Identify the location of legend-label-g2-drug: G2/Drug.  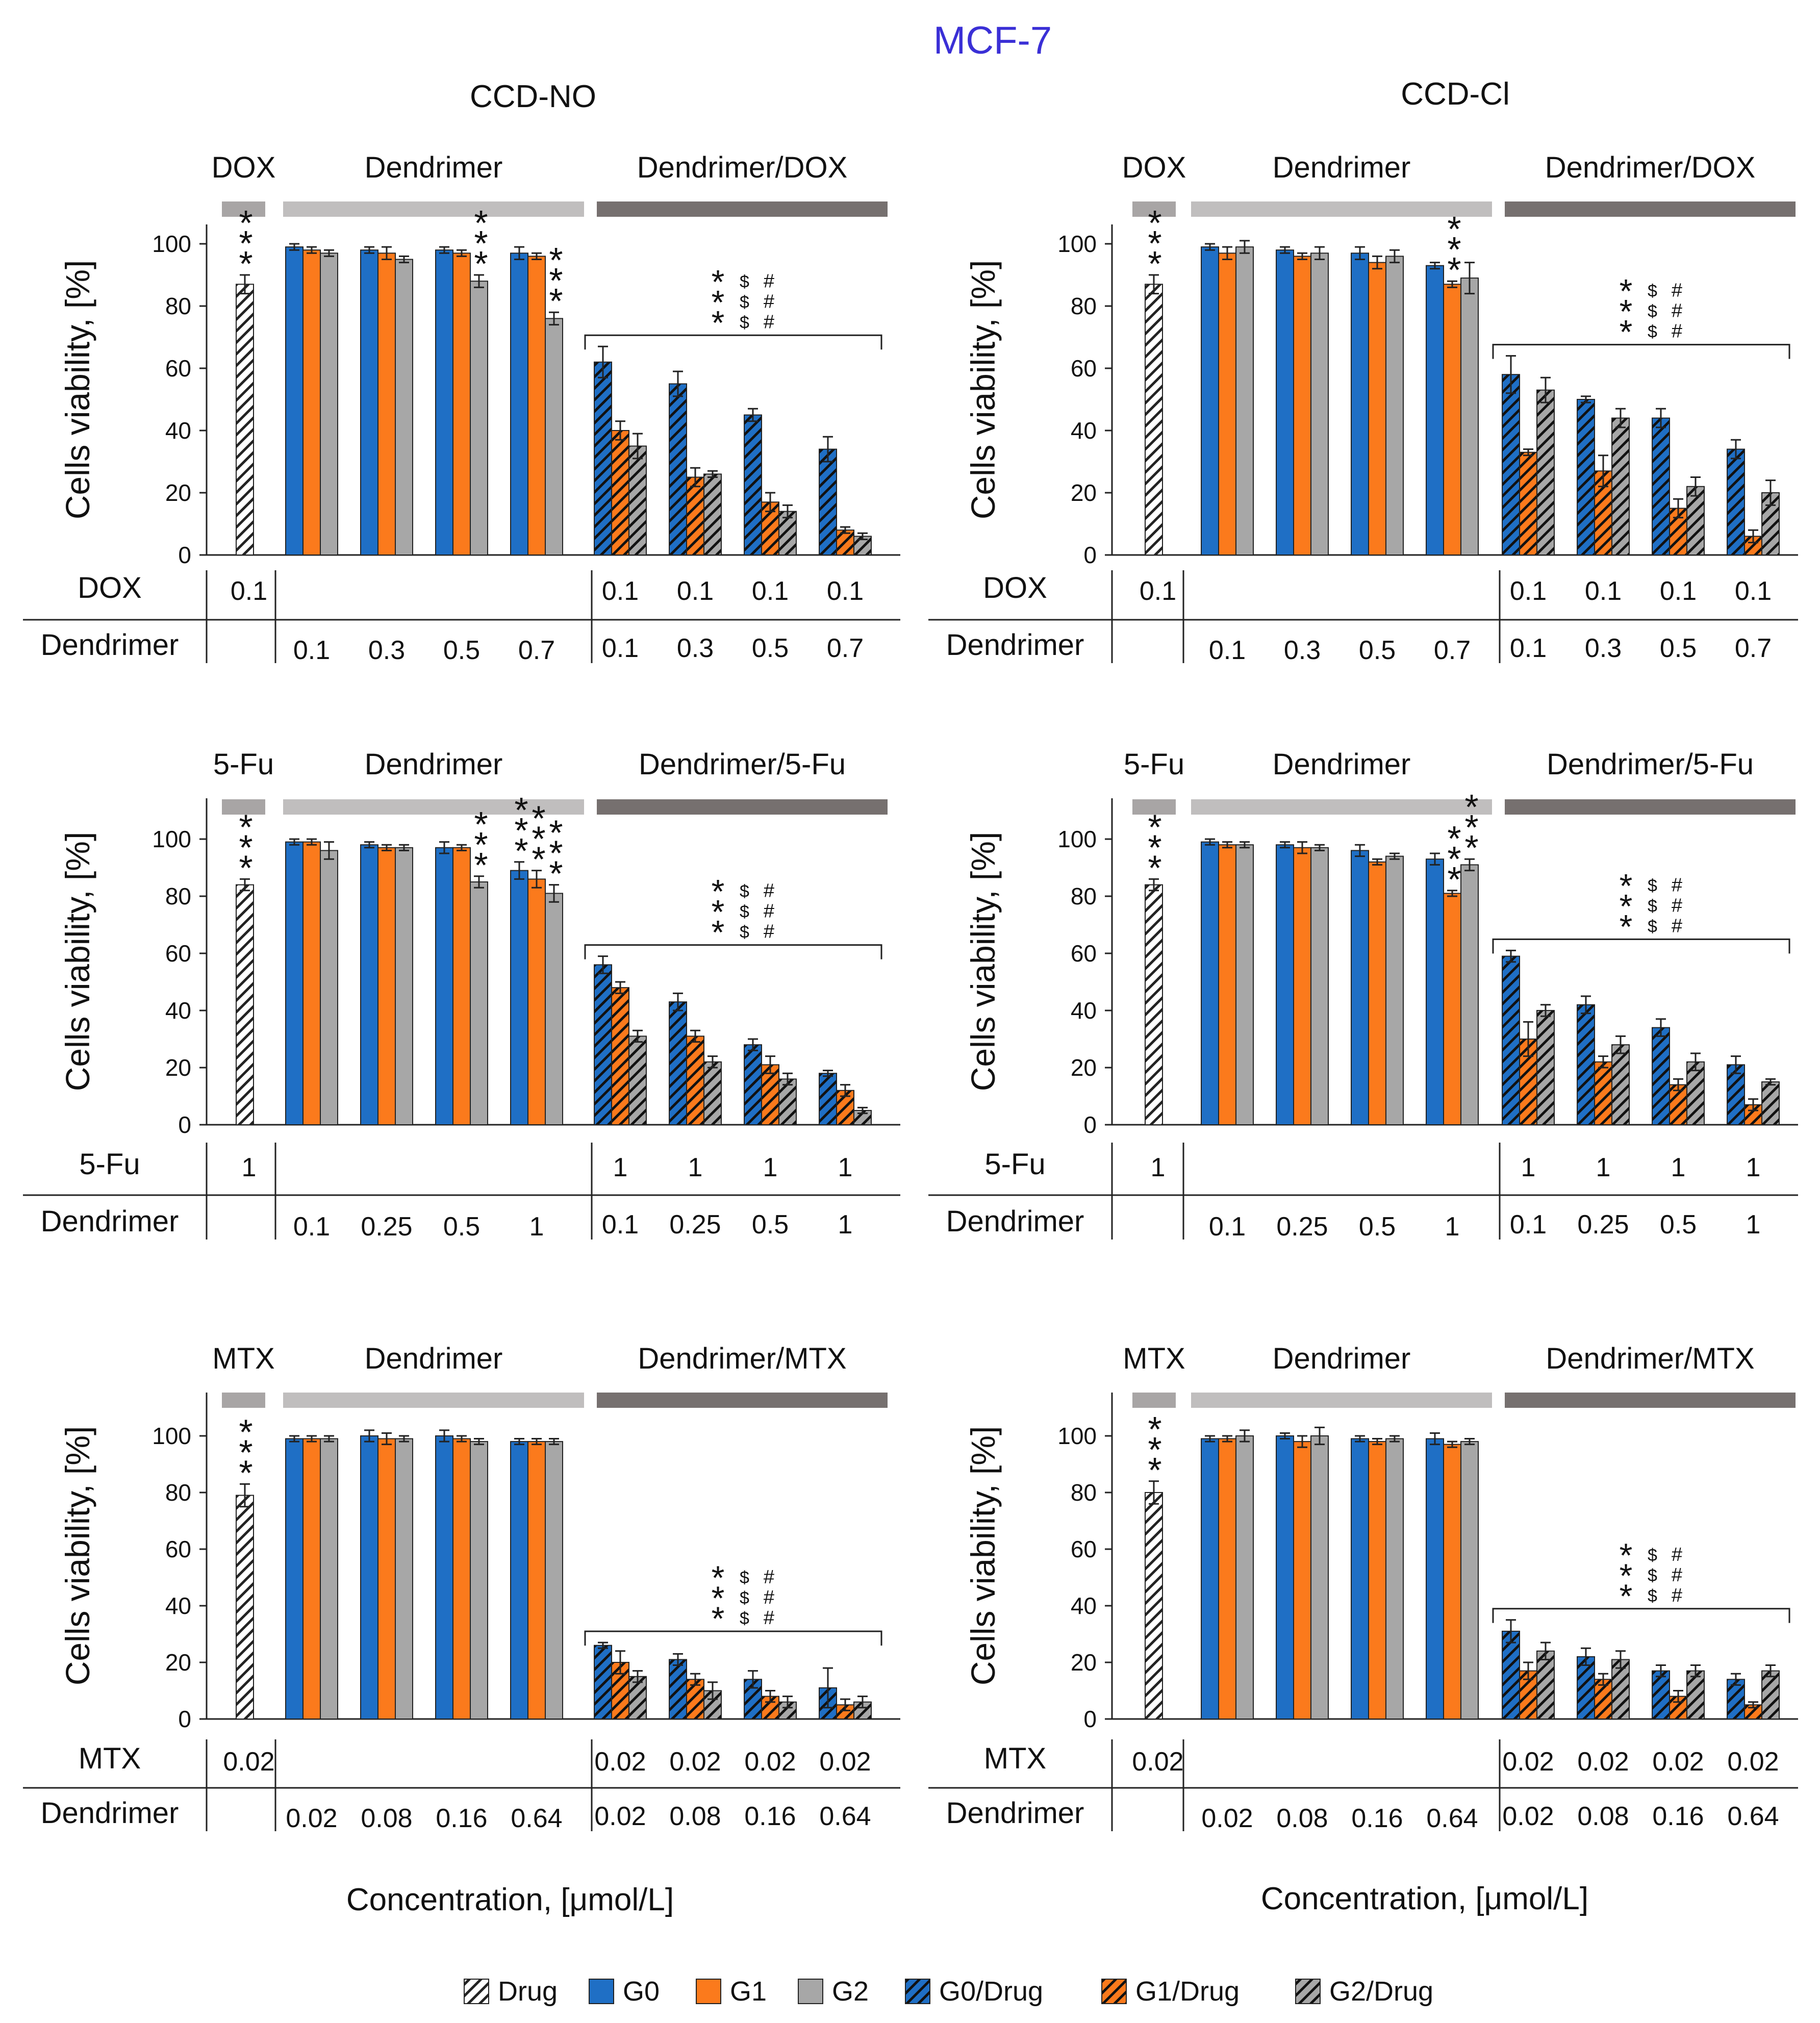
(1381, 1991).